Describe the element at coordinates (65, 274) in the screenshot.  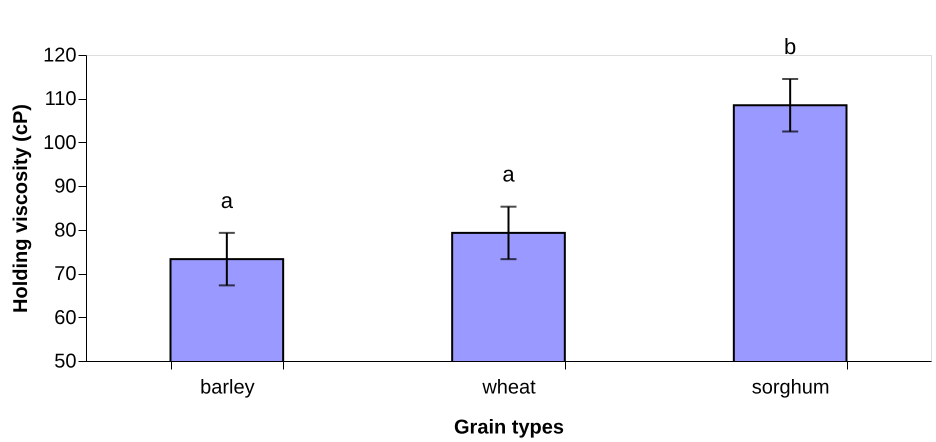
I see `y-tick-label: 70` at that location.